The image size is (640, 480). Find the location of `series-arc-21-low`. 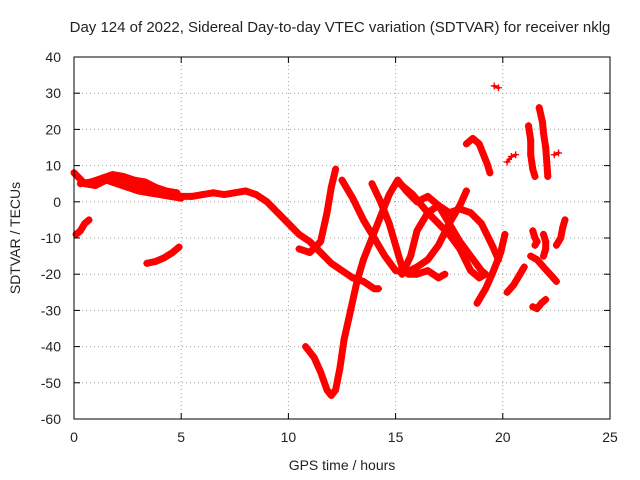

series-arc-21-low is located at coordinates (543, 268).